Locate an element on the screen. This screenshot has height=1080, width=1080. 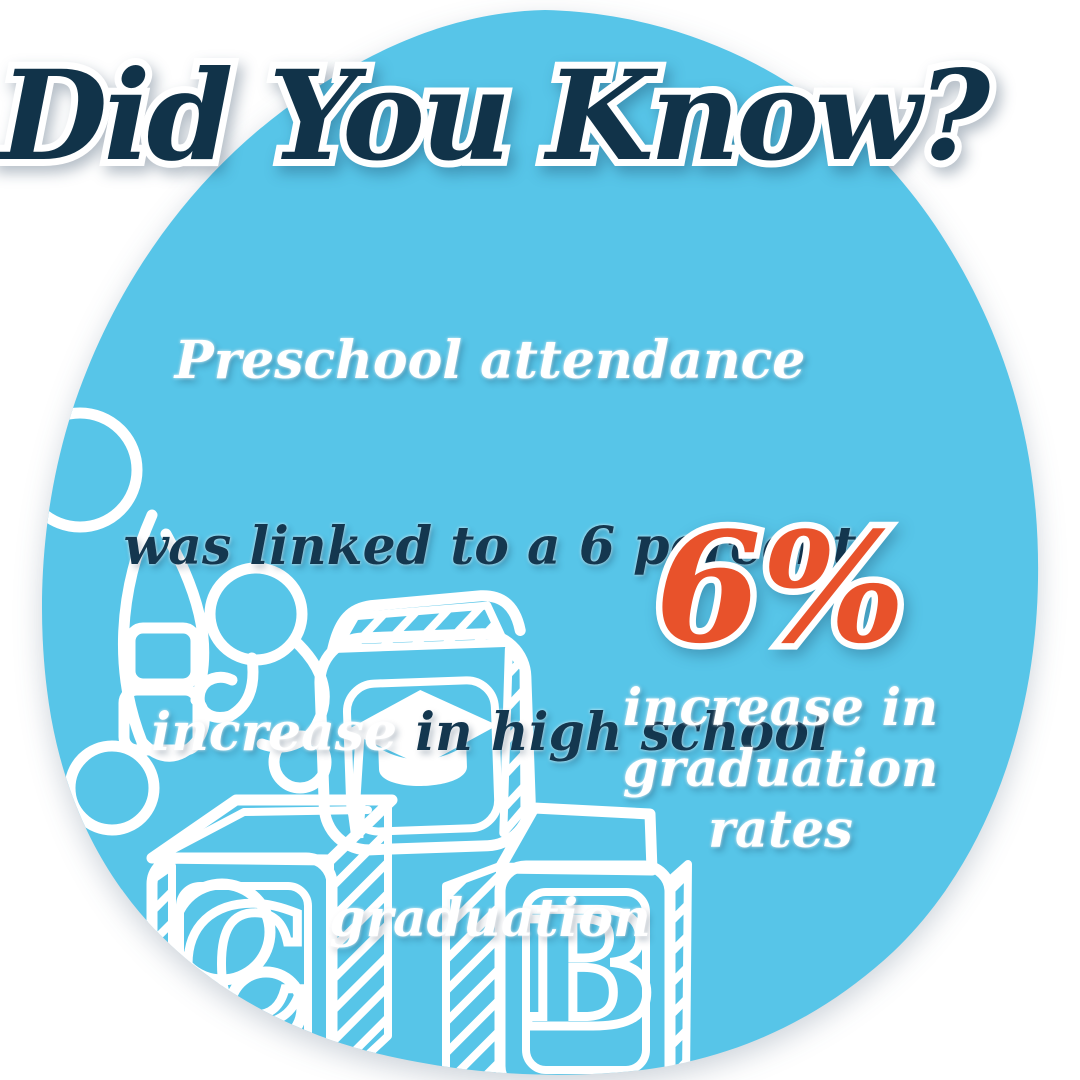
subtitle-line-3-rest: in high school is located at coordinates (613, 732).